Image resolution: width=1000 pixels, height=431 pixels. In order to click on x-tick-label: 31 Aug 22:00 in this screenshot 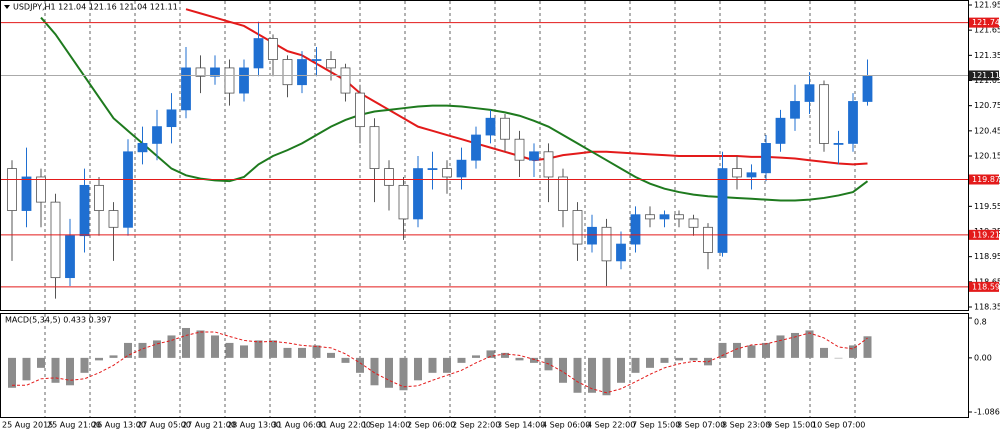, I will do `click(344, 425)`.